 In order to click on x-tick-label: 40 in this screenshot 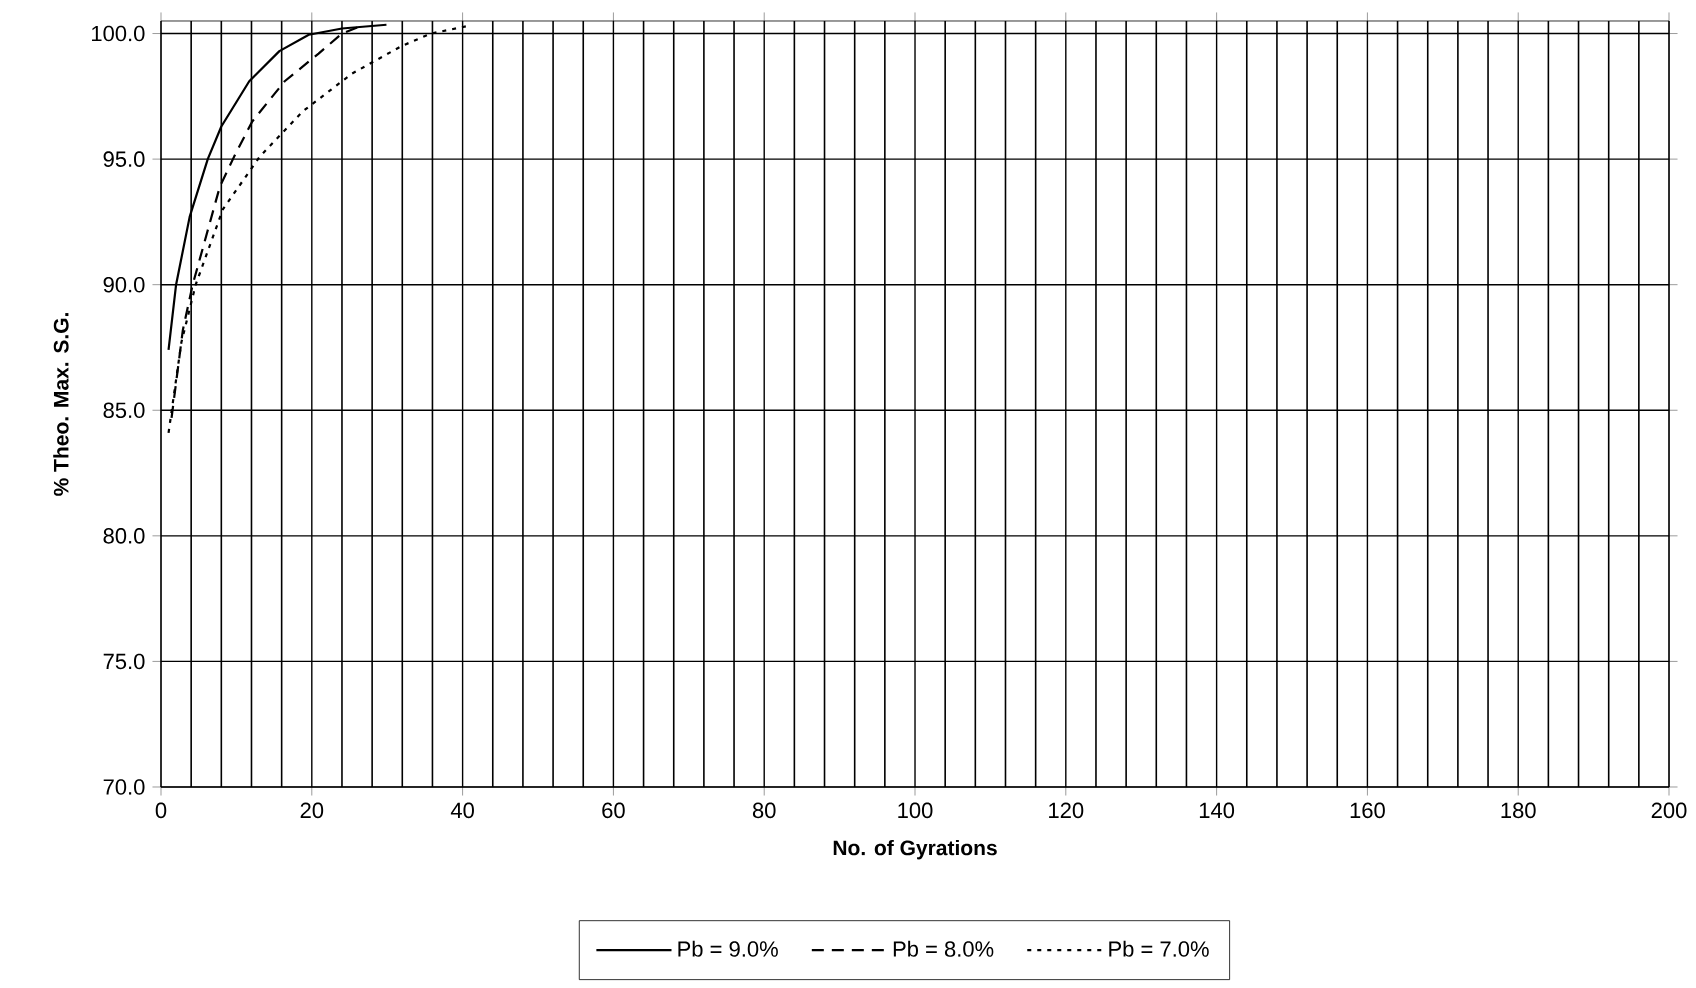, I will do `click(462, 810)`.